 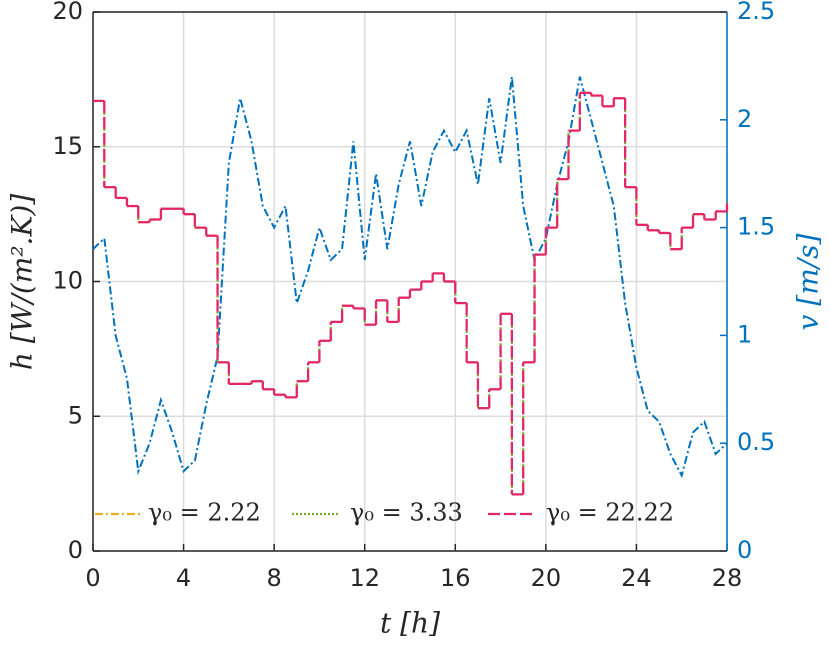 I want to click on y2-tick-label: 0.5, so click(x=756, y=442).